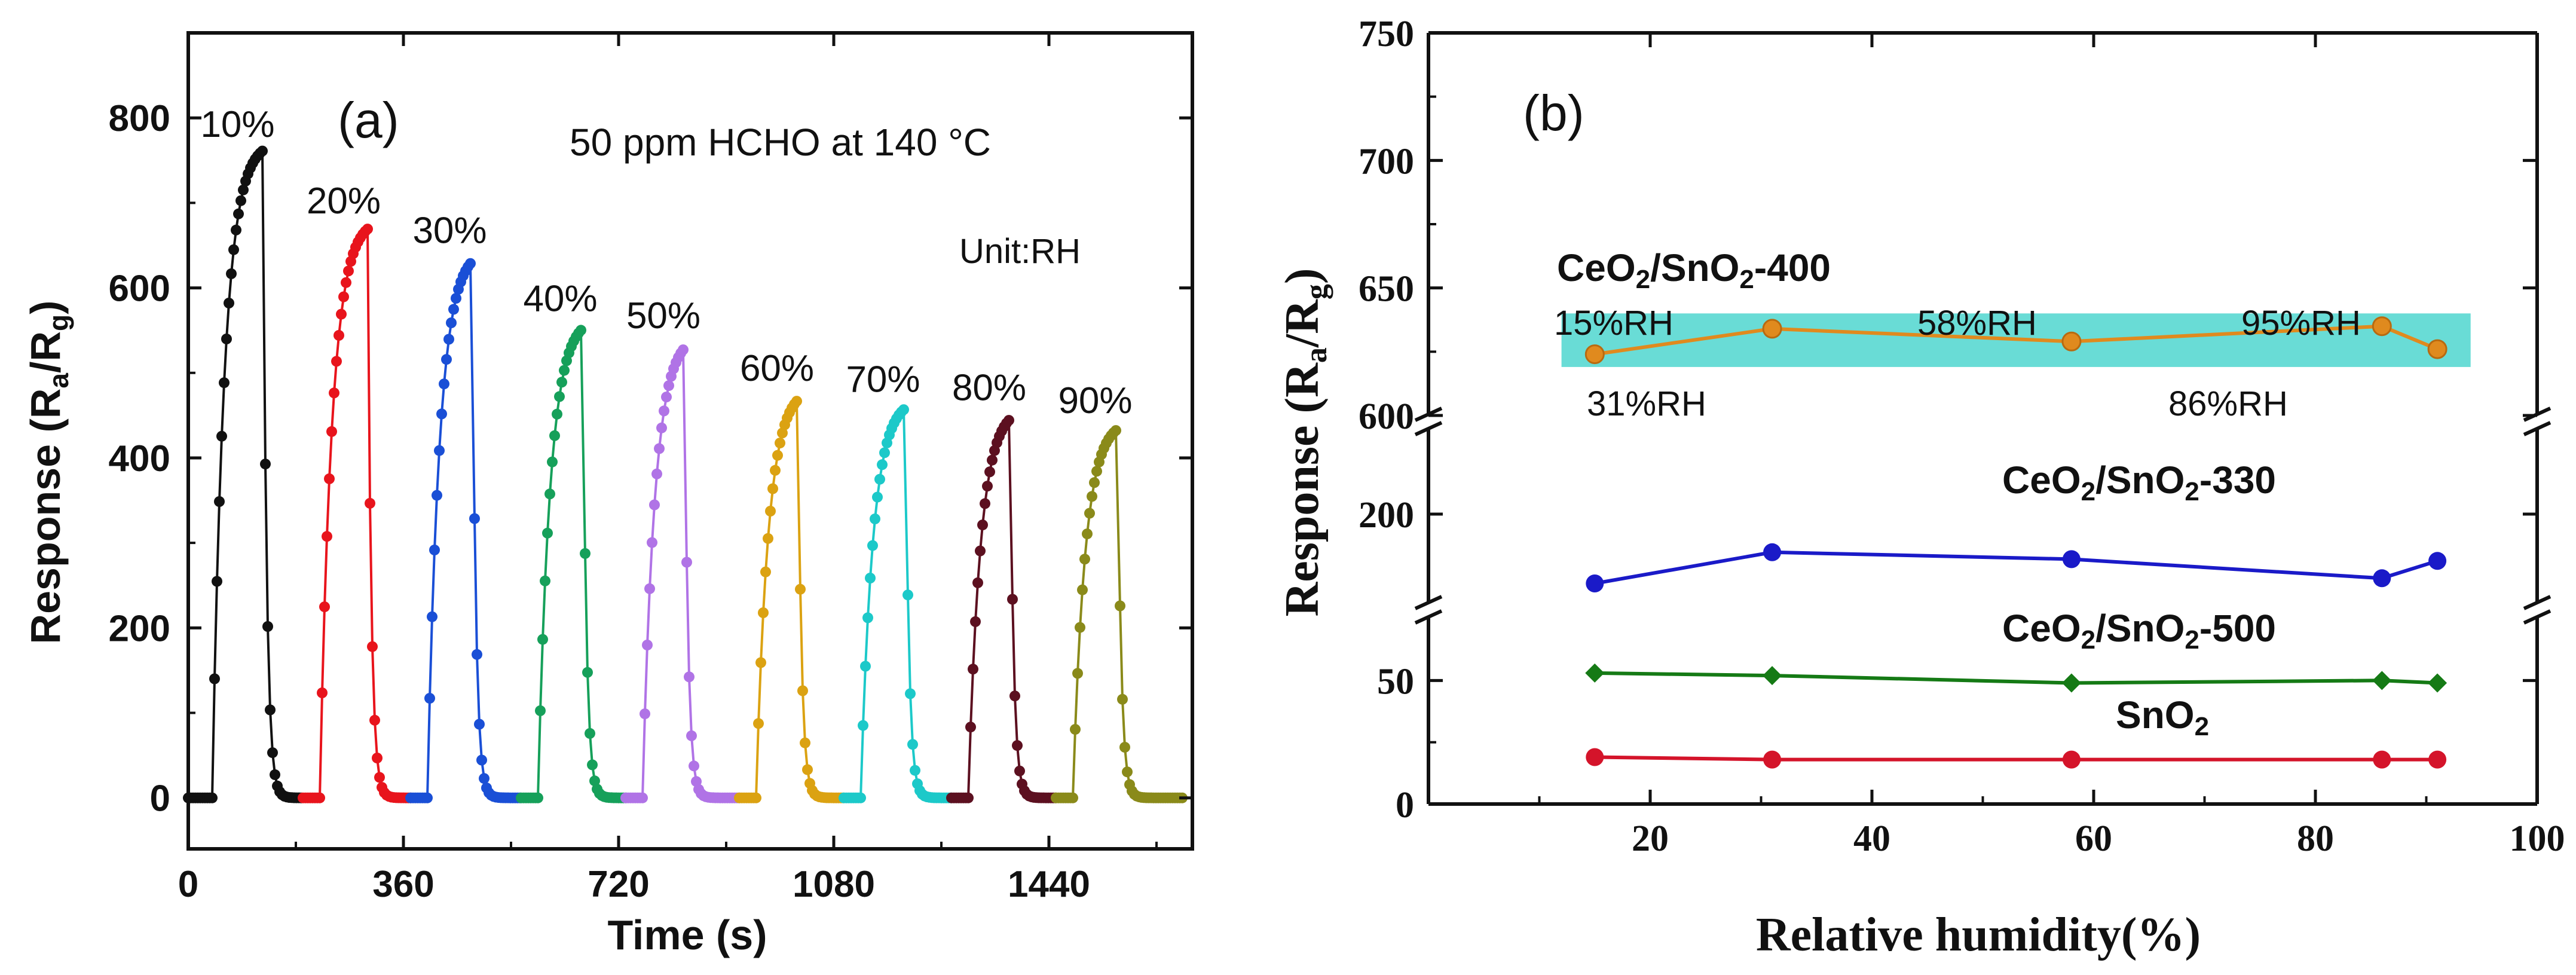 The width and height of the screenshot is (2576, 975). What do you see at coordinates (1395, 682) in the screenshot?
I see `panel-b-y-tick-label-50: 50` at bounding box center [1395, 682].